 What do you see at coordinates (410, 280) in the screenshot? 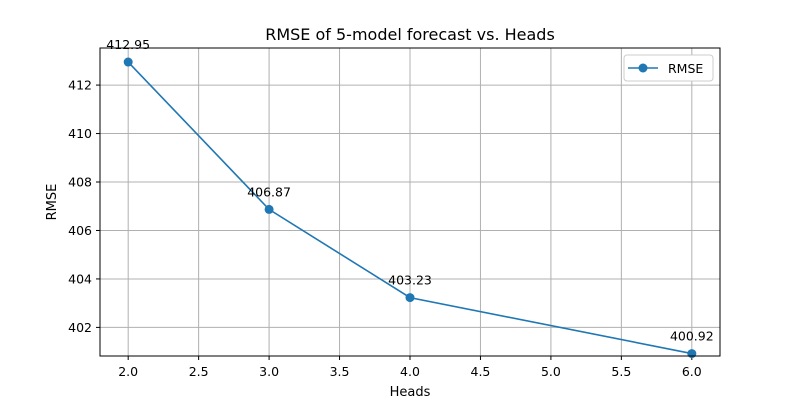
I see `data-label: 403.23` at bounding box center [410, 280].